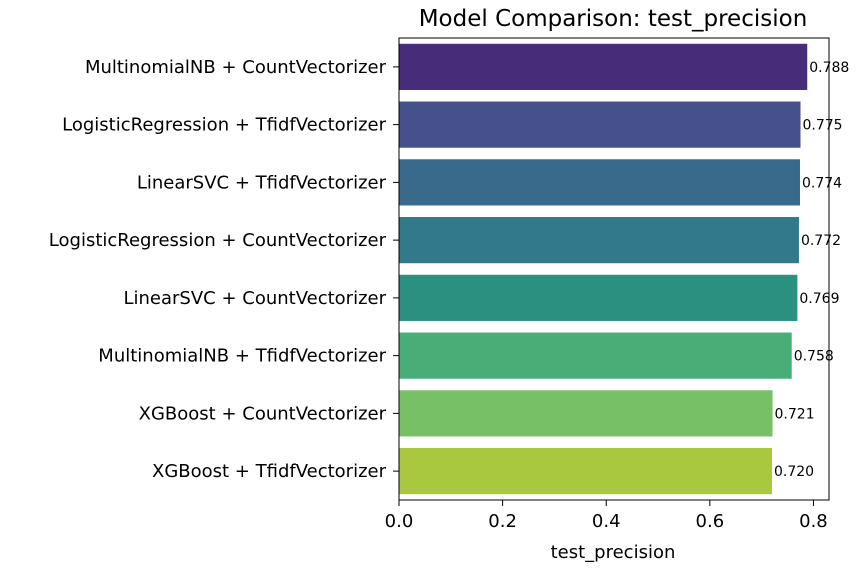 This screenshot has width=860, height=573. What do you see at coordinates (218, 240) in the screenshot?
I see `category-label: LogisticRegression + CountVectorizer` at bounding box center [218, 240].